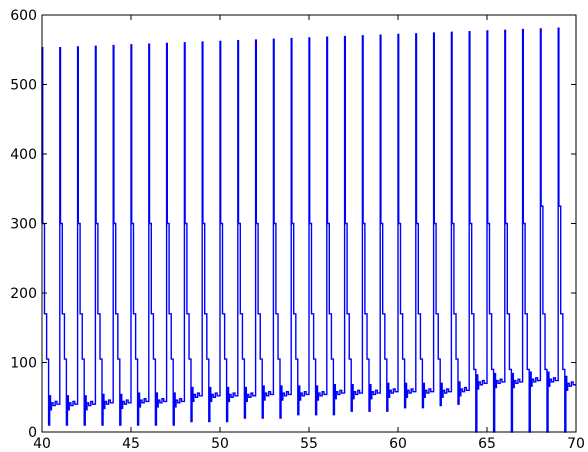  What do you see at coordinates (131, 444) in the screenshot?
I see `x-tick-label: 45` at bounding box center [131, 444].